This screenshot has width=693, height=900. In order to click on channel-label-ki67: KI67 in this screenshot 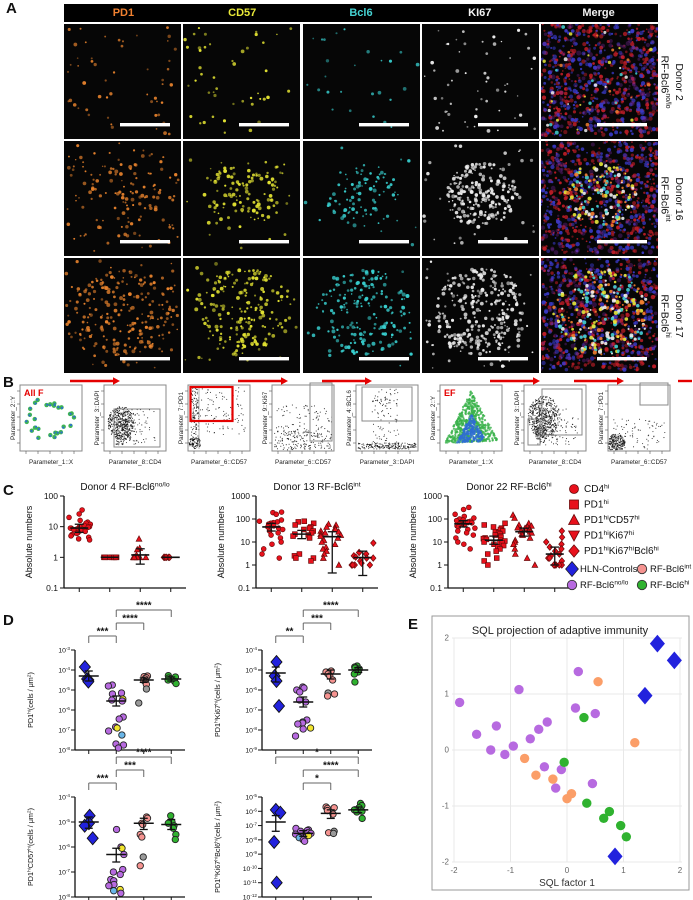, I will do `click(480, 13)`.